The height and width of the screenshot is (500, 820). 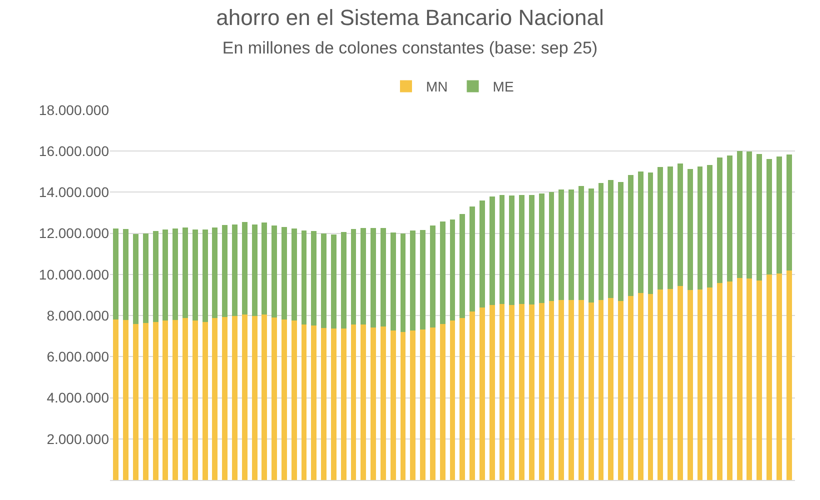 What do you see at coordinates (503, 86) in the screenshot?
I see `legend-label: ME` at bounding box center [503, 86].